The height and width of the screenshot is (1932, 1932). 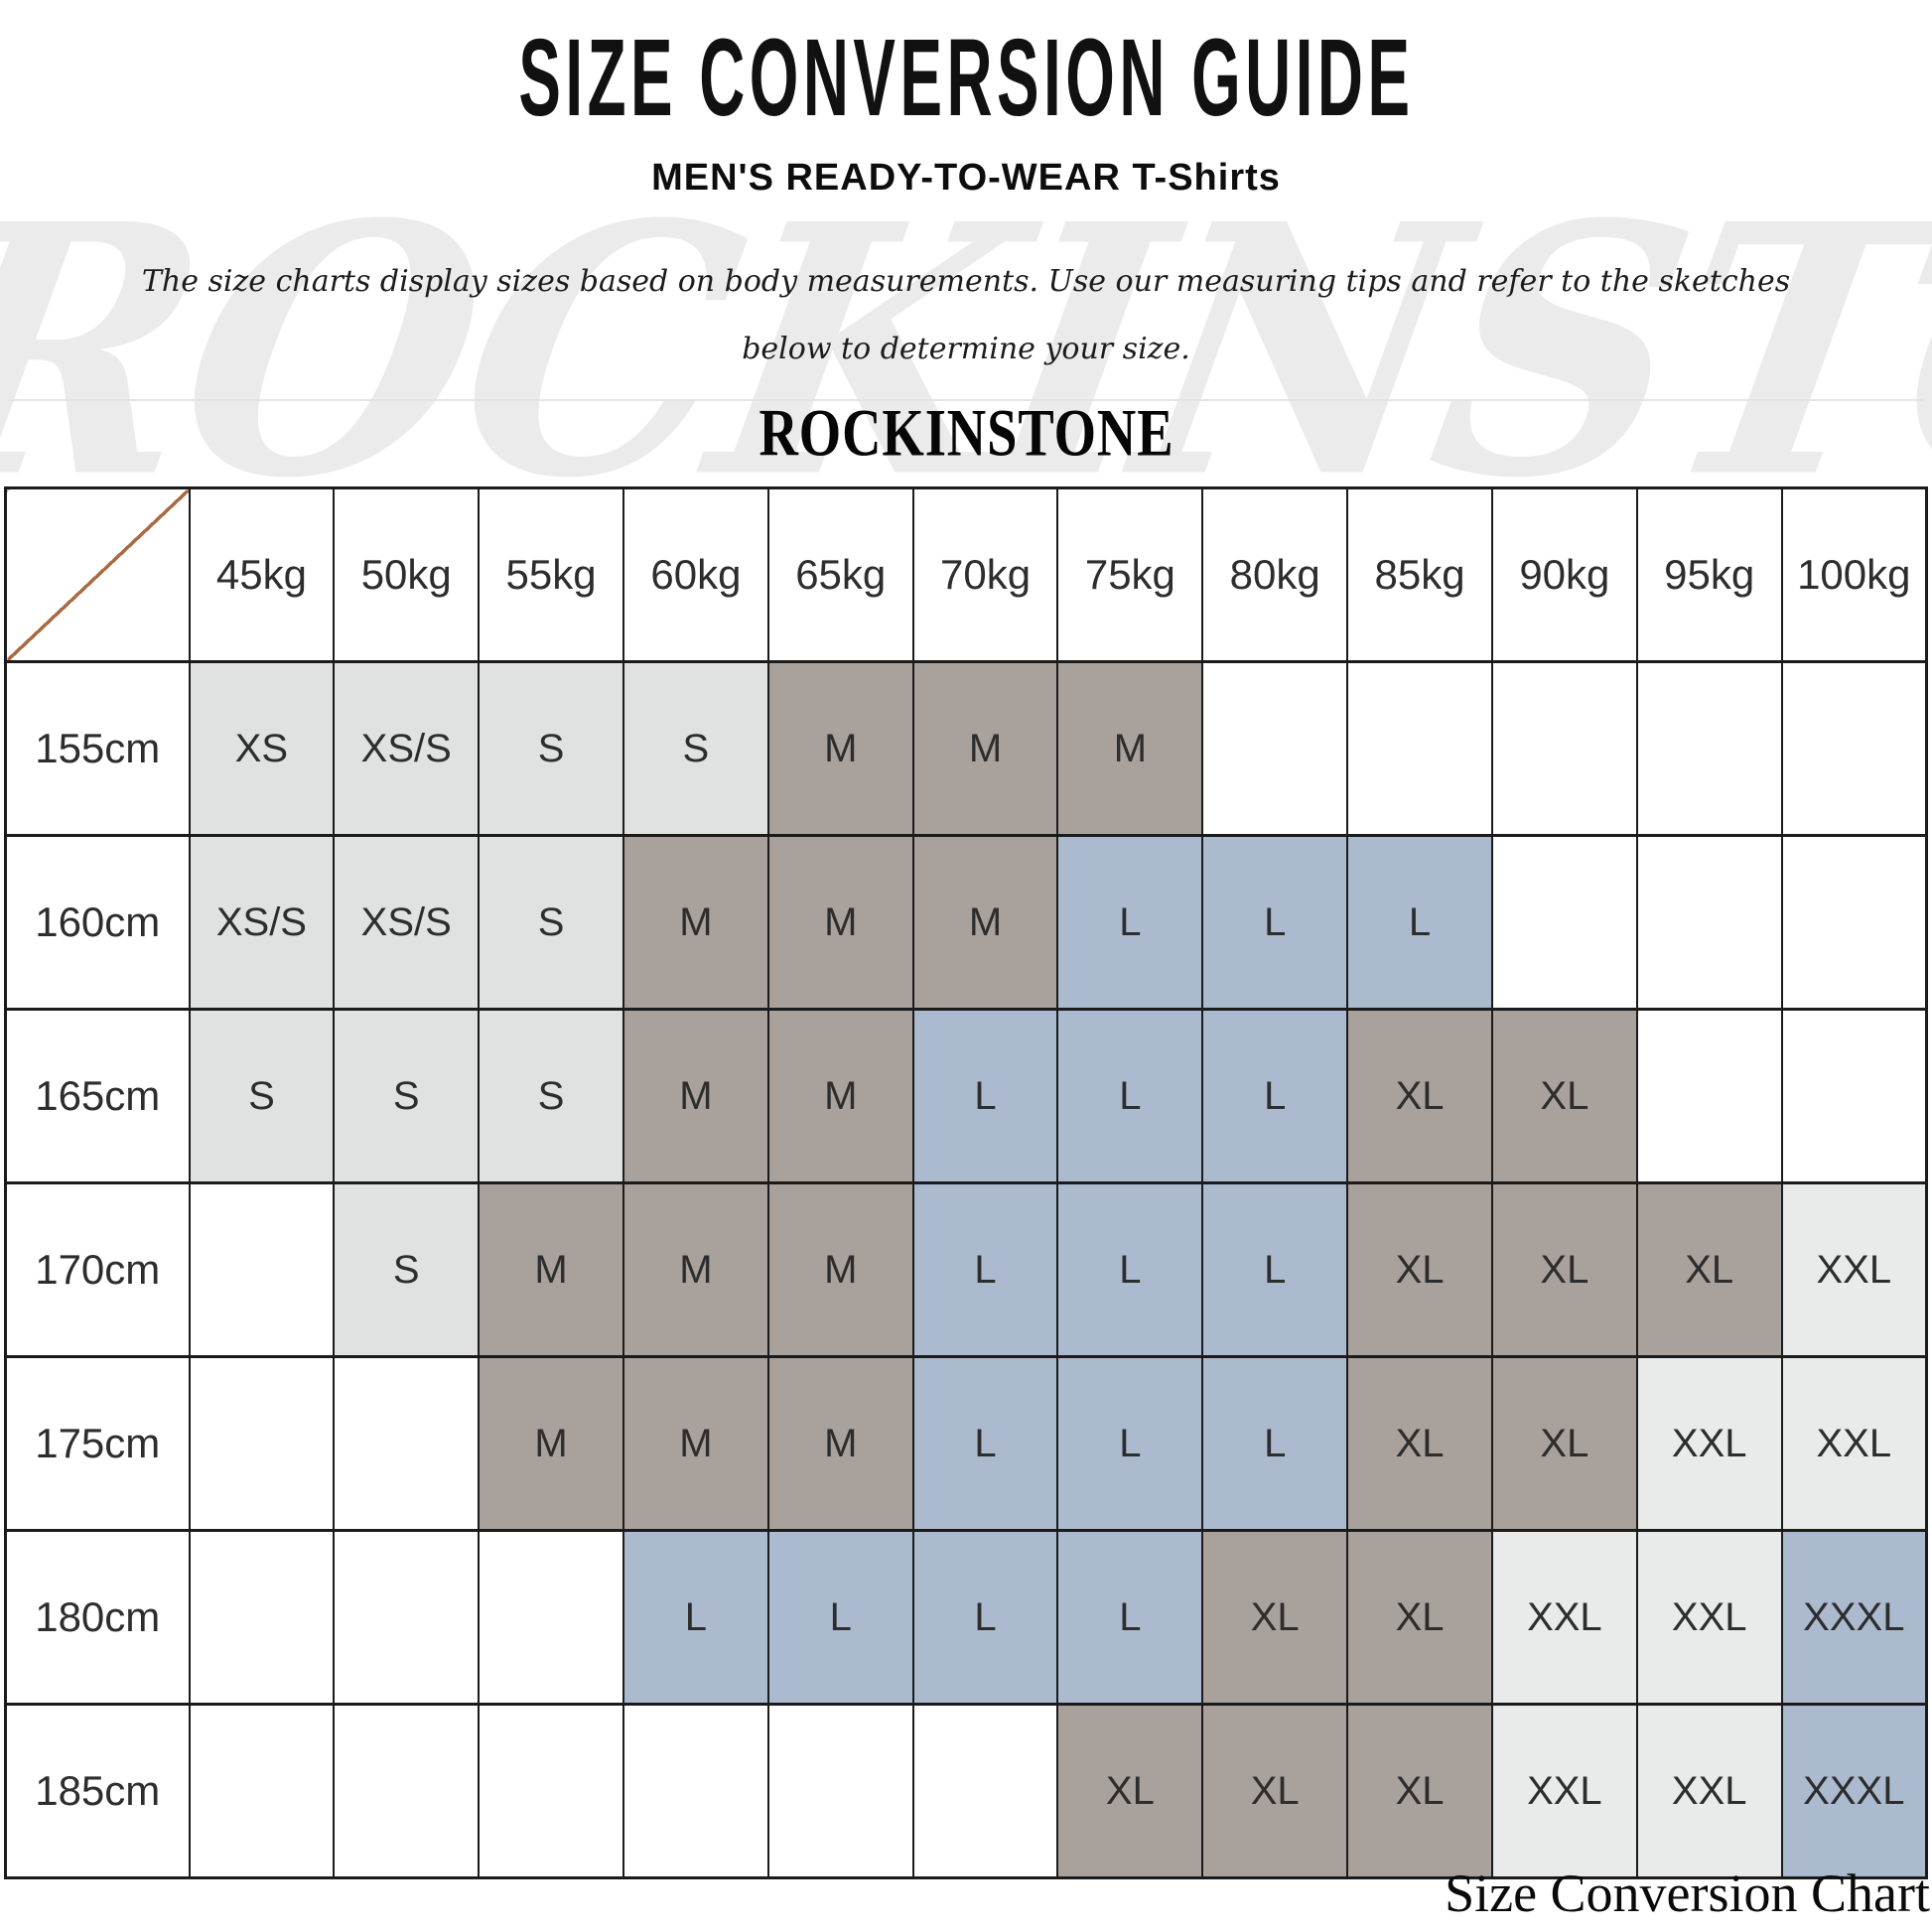 What do you see at coordinates (1130, 574) in the screenshot?
I see `weight-header-75kg: 75kg` at bounding box center [1130, 574].